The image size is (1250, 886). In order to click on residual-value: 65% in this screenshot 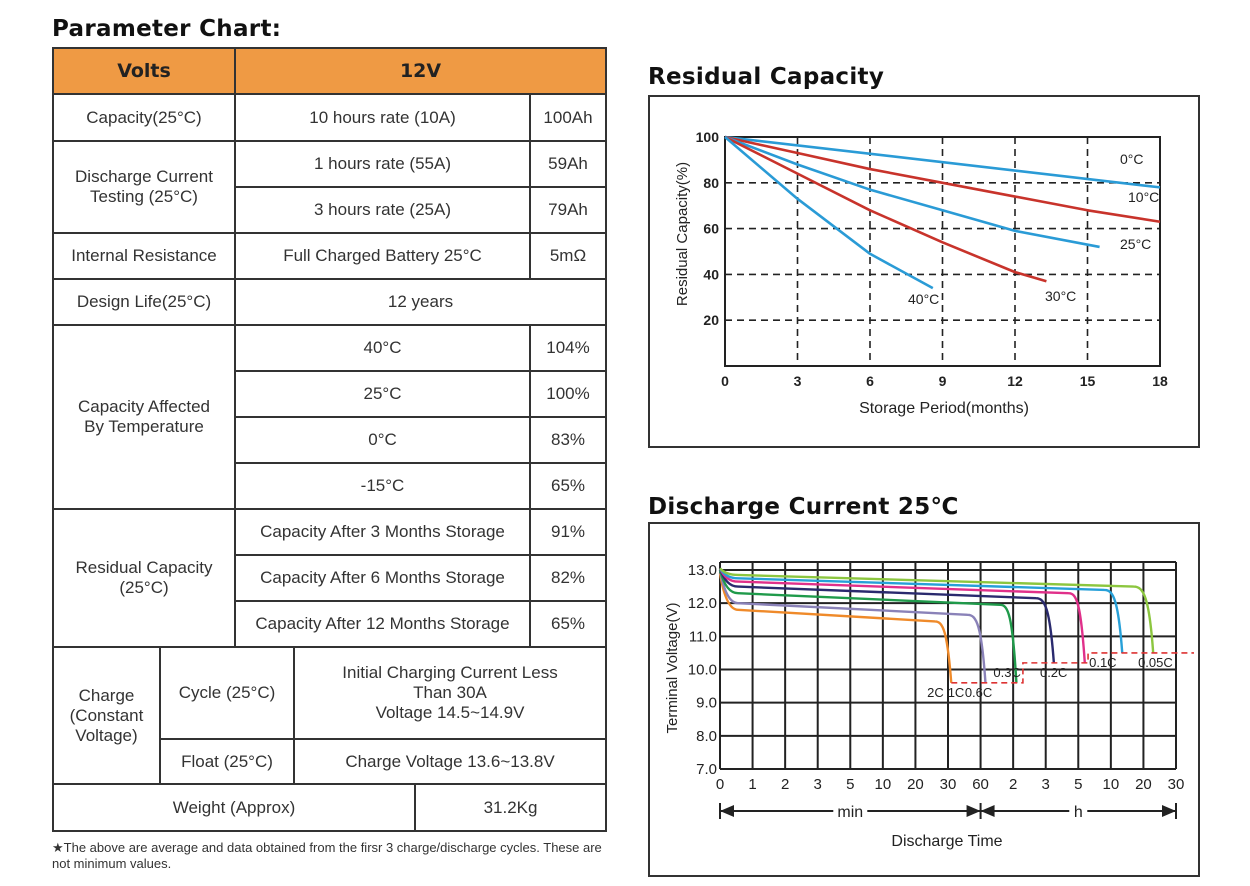, I will do `click(568, 624)`.